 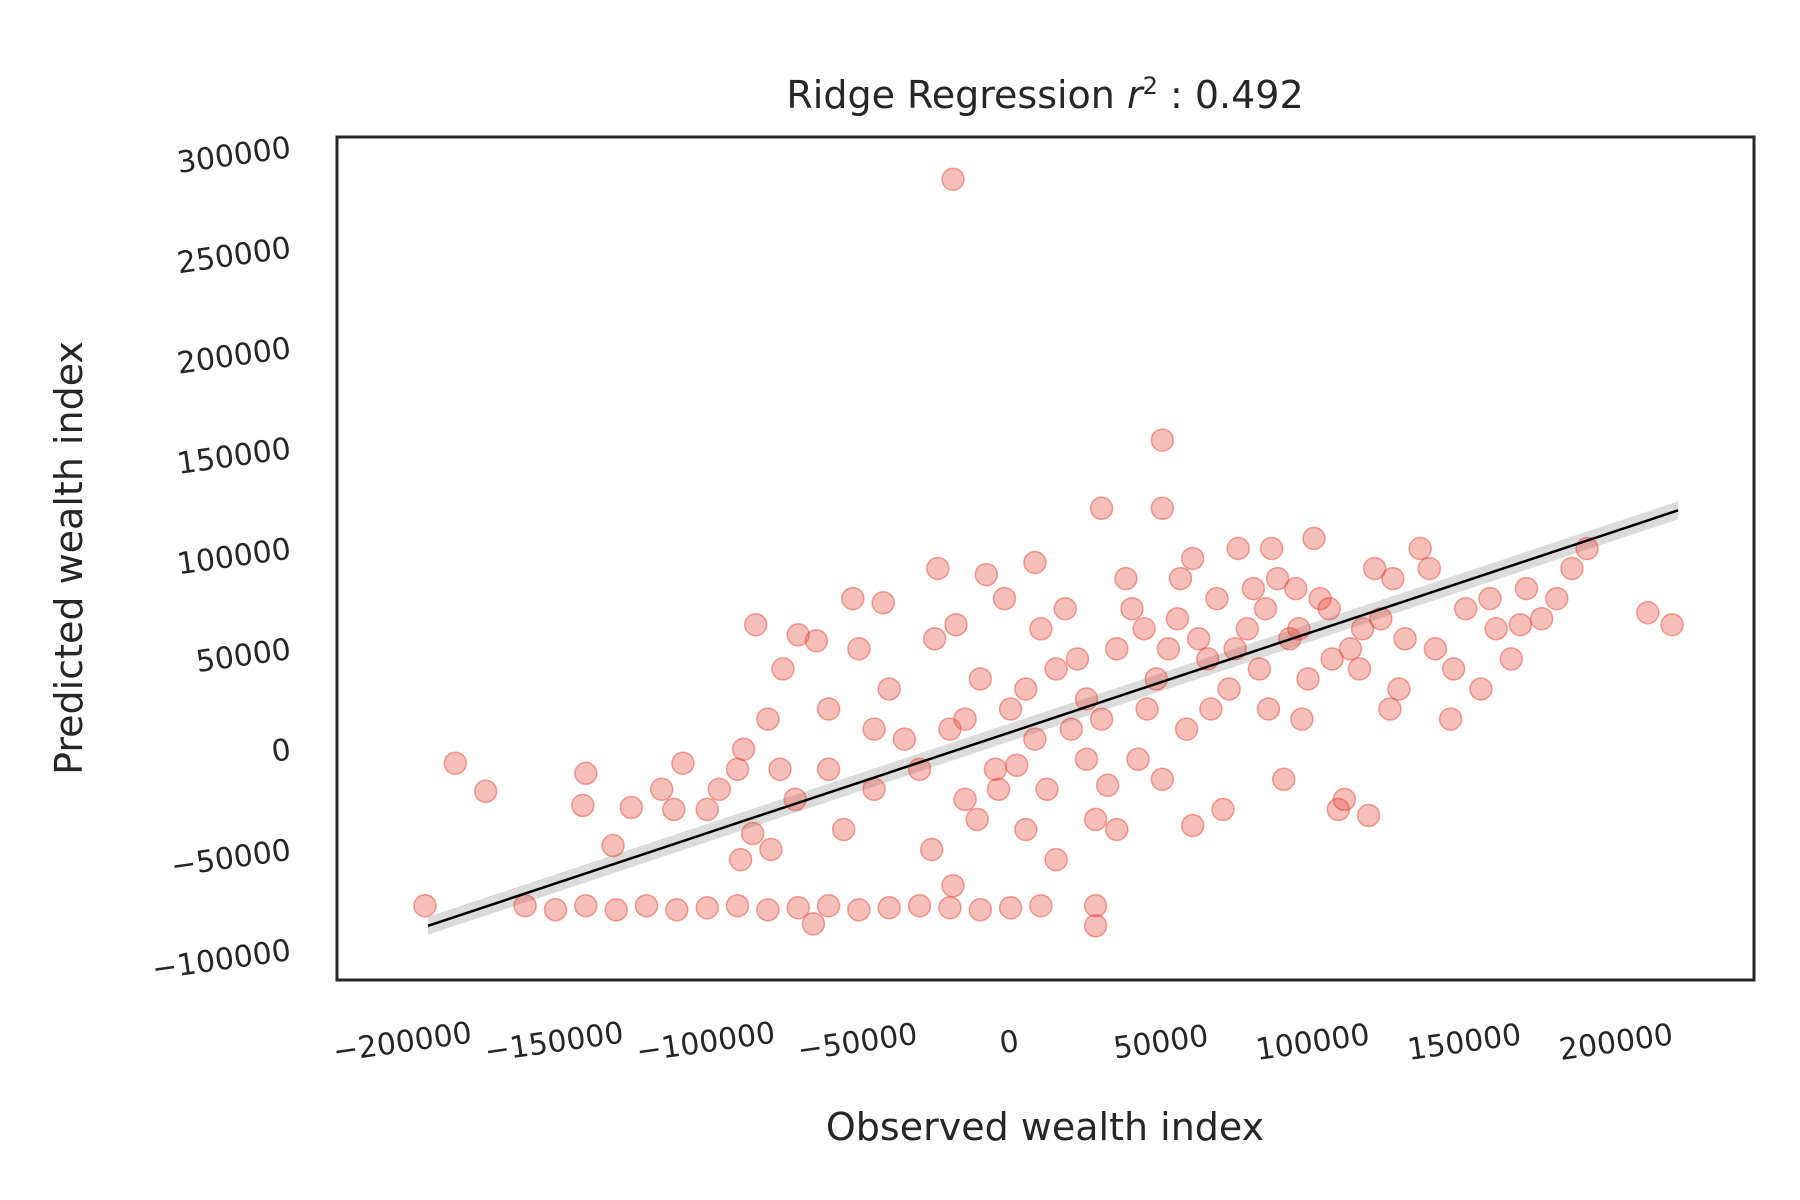 What do you see at coordinates (956, 95) in the screenshot?
I see `chart-title-prefix: Ridge Regression` at bounding box center [956, 95].